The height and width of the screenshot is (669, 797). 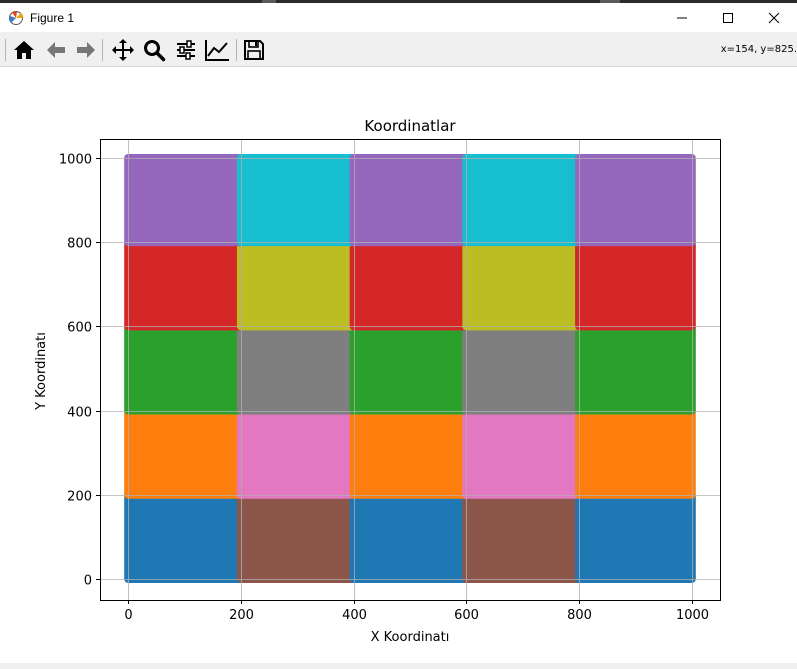 What do you see at coordinates (75, 160) in the screenshot?
I see `y-tick-label: 1000` at bounding box center [75, 160].